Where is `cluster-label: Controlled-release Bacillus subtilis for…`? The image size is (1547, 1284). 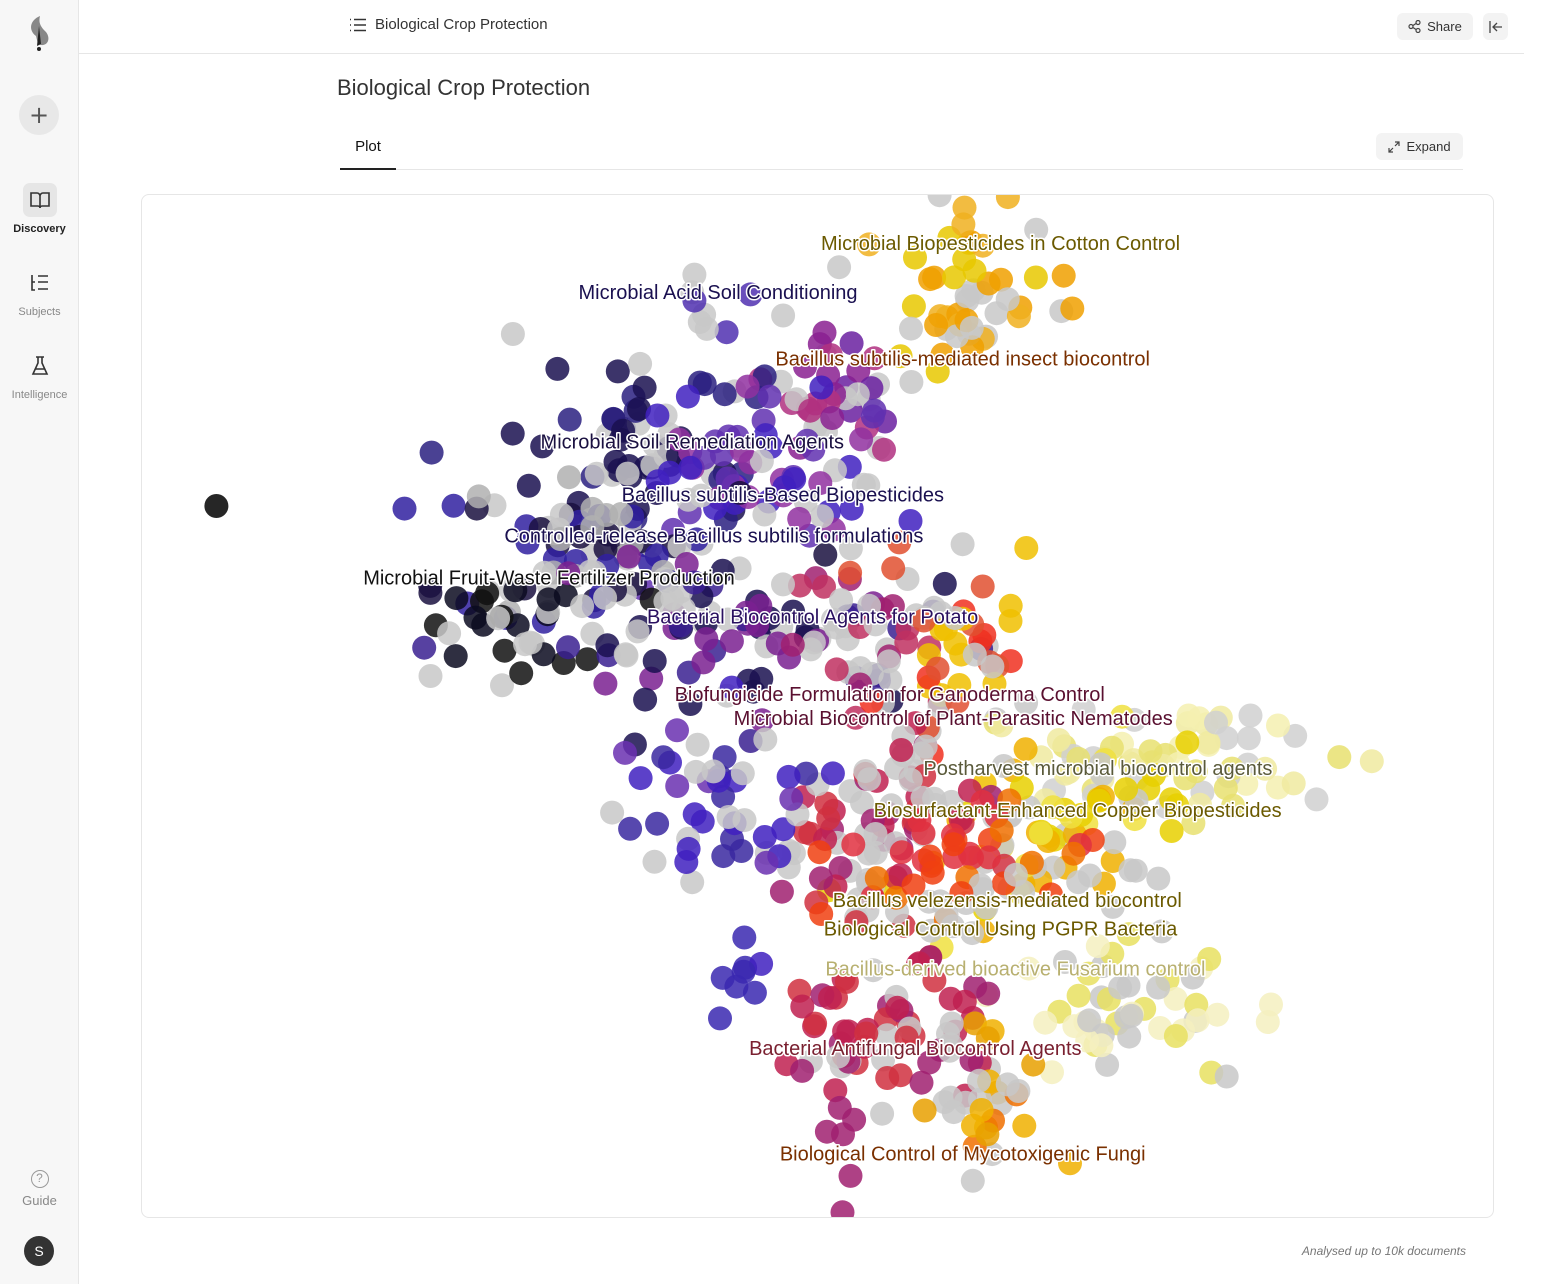
cluster-label: Controlled-release Bacillus subtilis for… is located at coordinates (714, 536).